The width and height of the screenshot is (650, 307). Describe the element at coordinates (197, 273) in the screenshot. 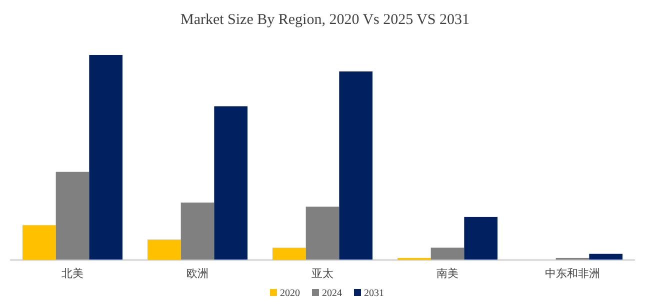

I see `x-tick-label: 欧洲` at that location.